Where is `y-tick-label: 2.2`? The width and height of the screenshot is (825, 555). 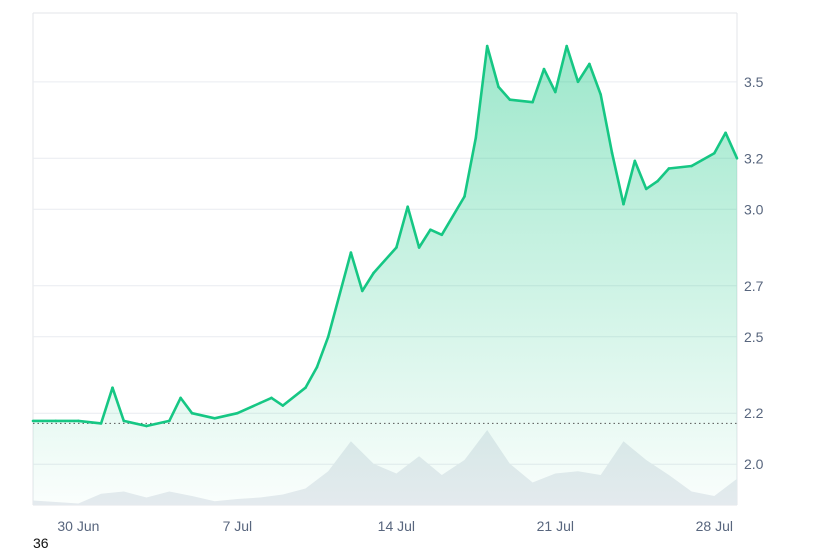 y-tick-label: 2.2 is located at coordinates (754, 413).